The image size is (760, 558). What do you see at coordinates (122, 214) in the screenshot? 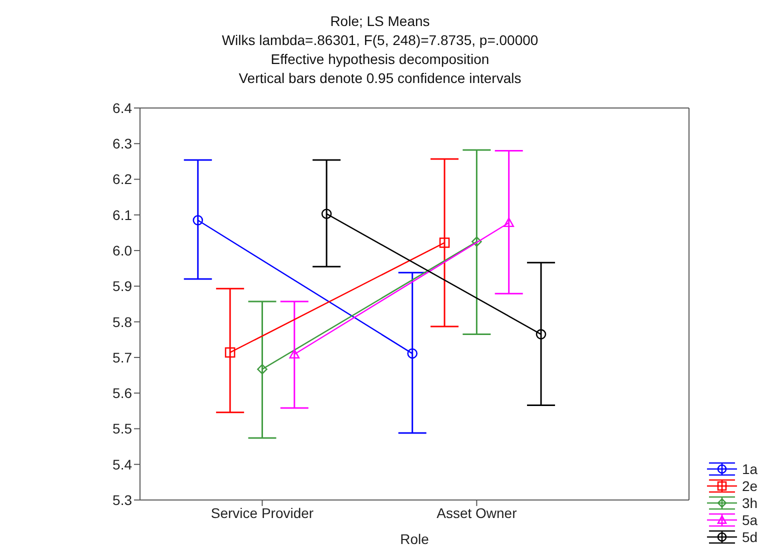
I see `y-tick-label: 6.1` at bounding box center [122, 214].